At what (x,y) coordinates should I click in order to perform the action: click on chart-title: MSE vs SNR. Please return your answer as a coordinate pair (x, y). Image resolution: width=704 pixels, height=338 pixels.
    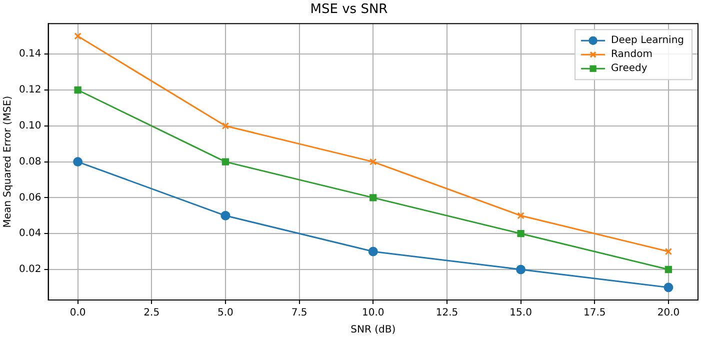
    Looking at the image, I should click on (349, 10).